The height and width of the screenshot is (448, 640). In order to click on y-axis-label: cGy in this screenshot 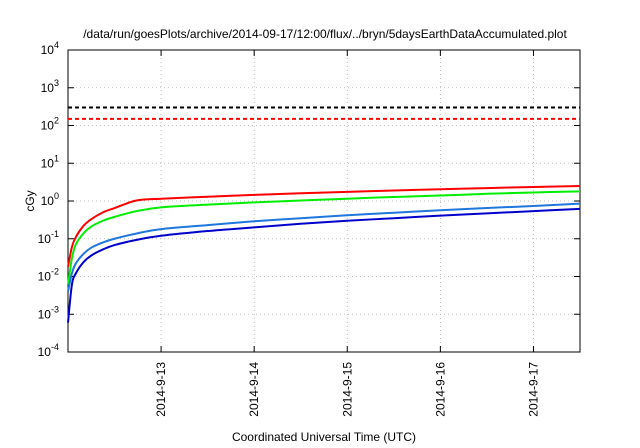, I will do `click(30, 200)`.